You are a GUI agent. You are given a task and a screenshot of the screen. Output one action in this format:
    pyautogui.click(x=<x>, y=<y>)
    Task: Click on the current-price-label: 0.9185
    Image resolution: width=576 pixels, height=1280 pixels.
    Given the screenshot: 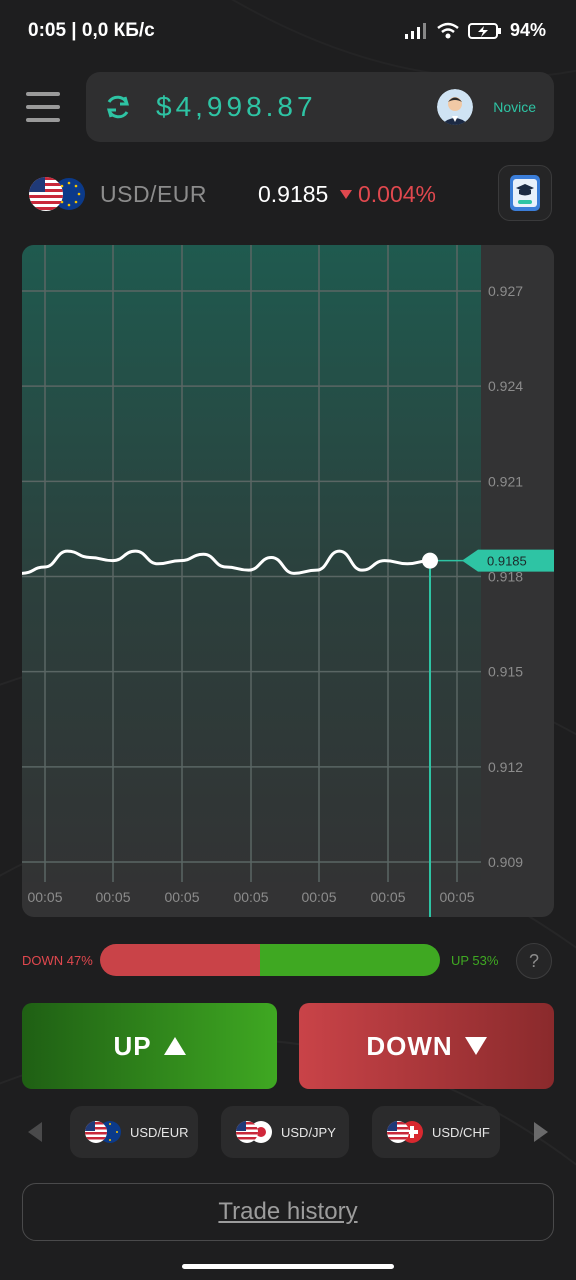 What is the action you would take?
    pyautogui.click(x=507, y=561)
    